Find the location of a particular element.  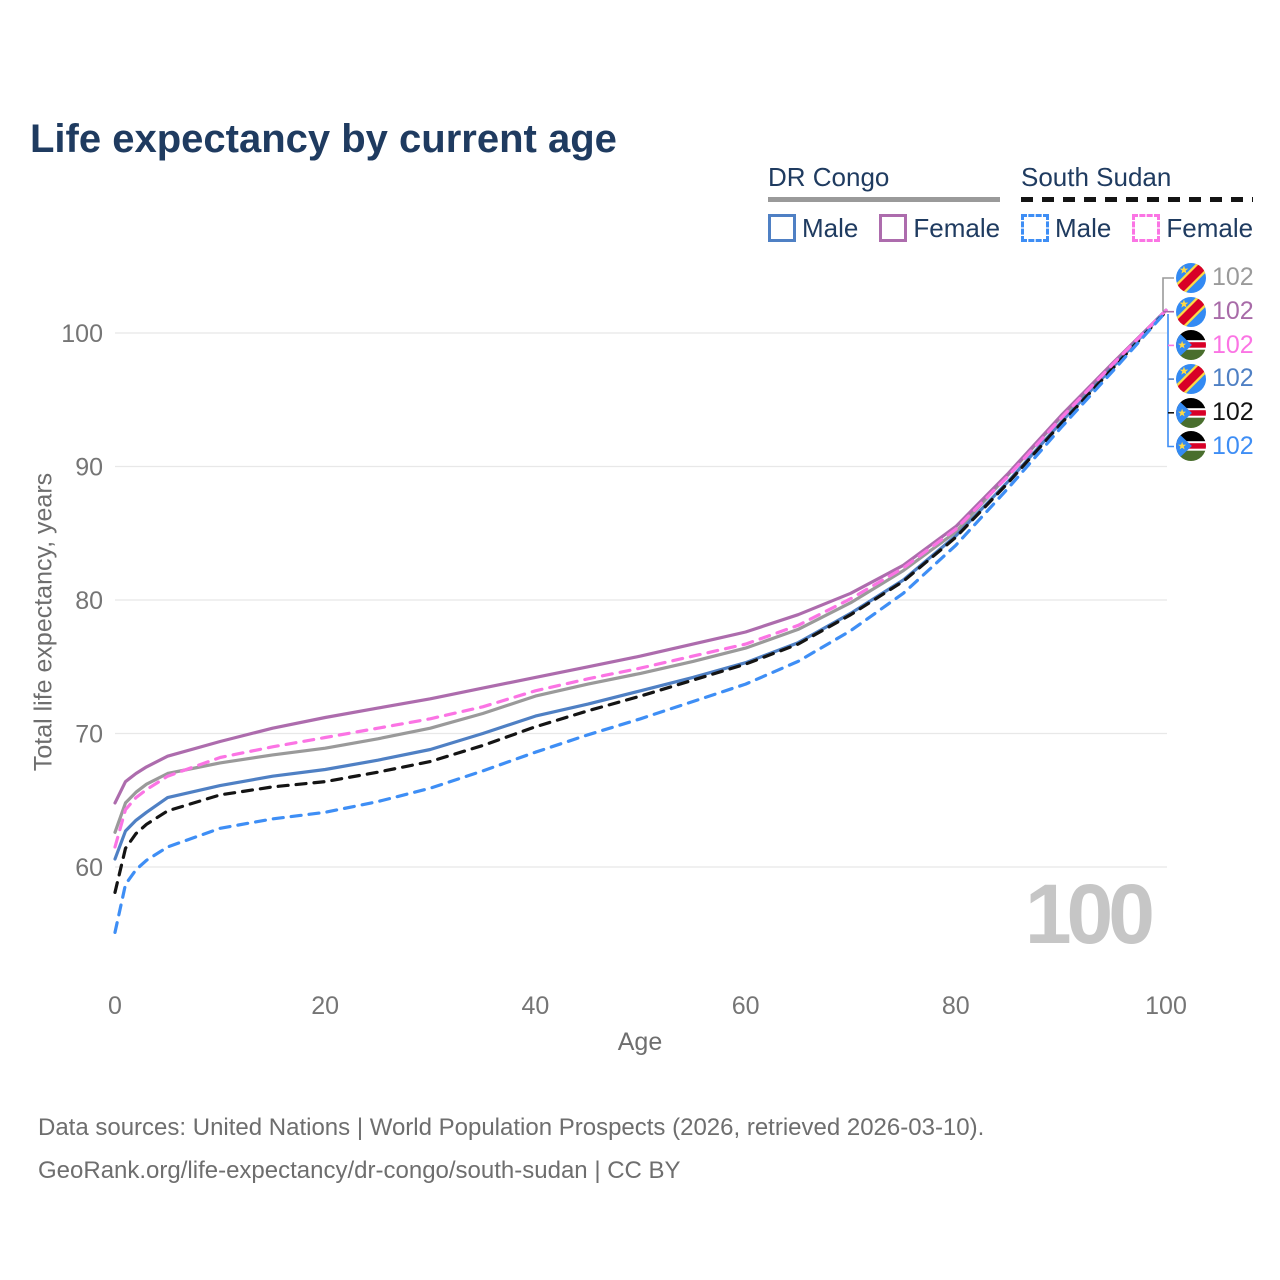

y-axis-title: Total life expectancy, years is located at coordinates (43, 622).